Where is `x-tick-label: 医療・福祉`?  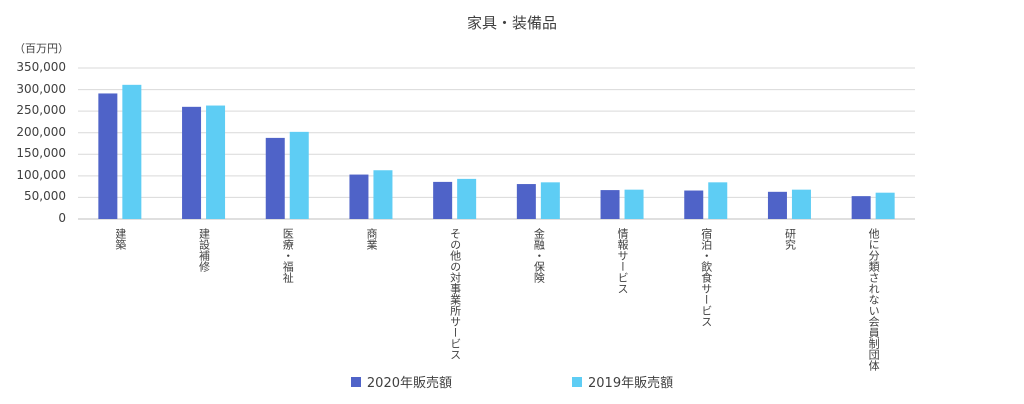
x-tick-label: 医療・福祉 is located at coordinates (288, 255).